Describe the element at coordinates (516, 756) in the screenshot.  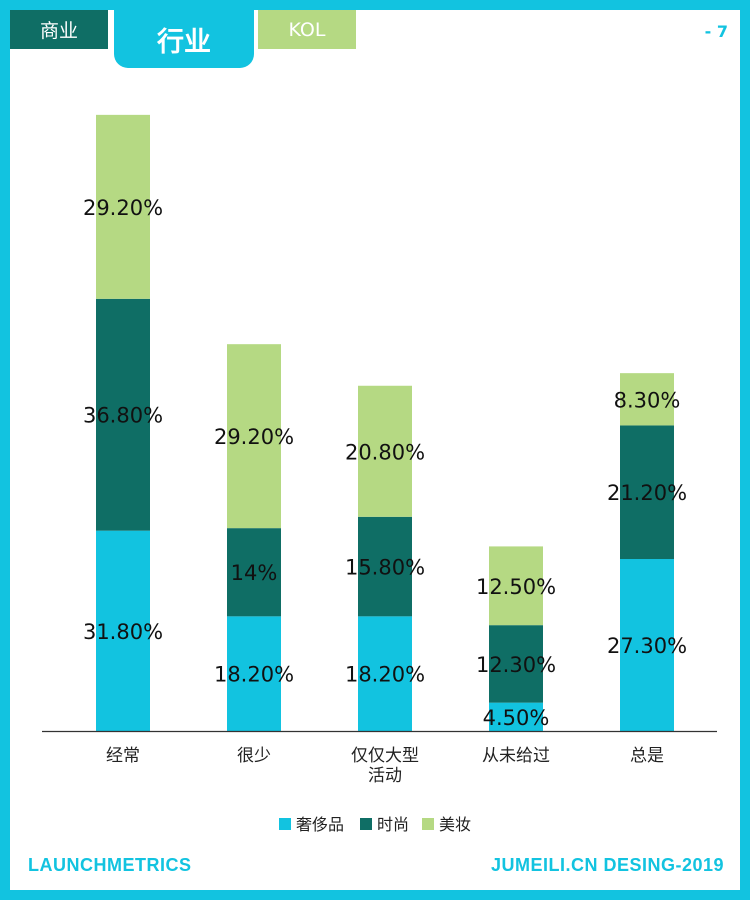
I see `category-label: 从未给过` at that location.